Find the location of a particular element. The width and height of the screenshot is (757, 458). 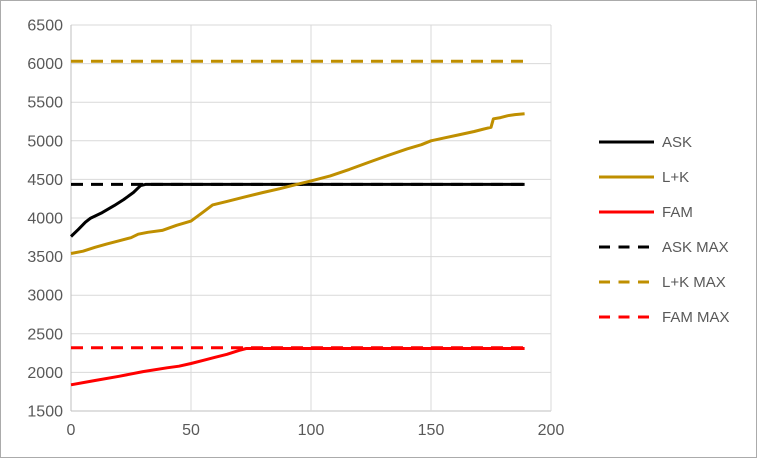

legend-item-l-k-max: L+K MAX is located at coordinates (664, 282).